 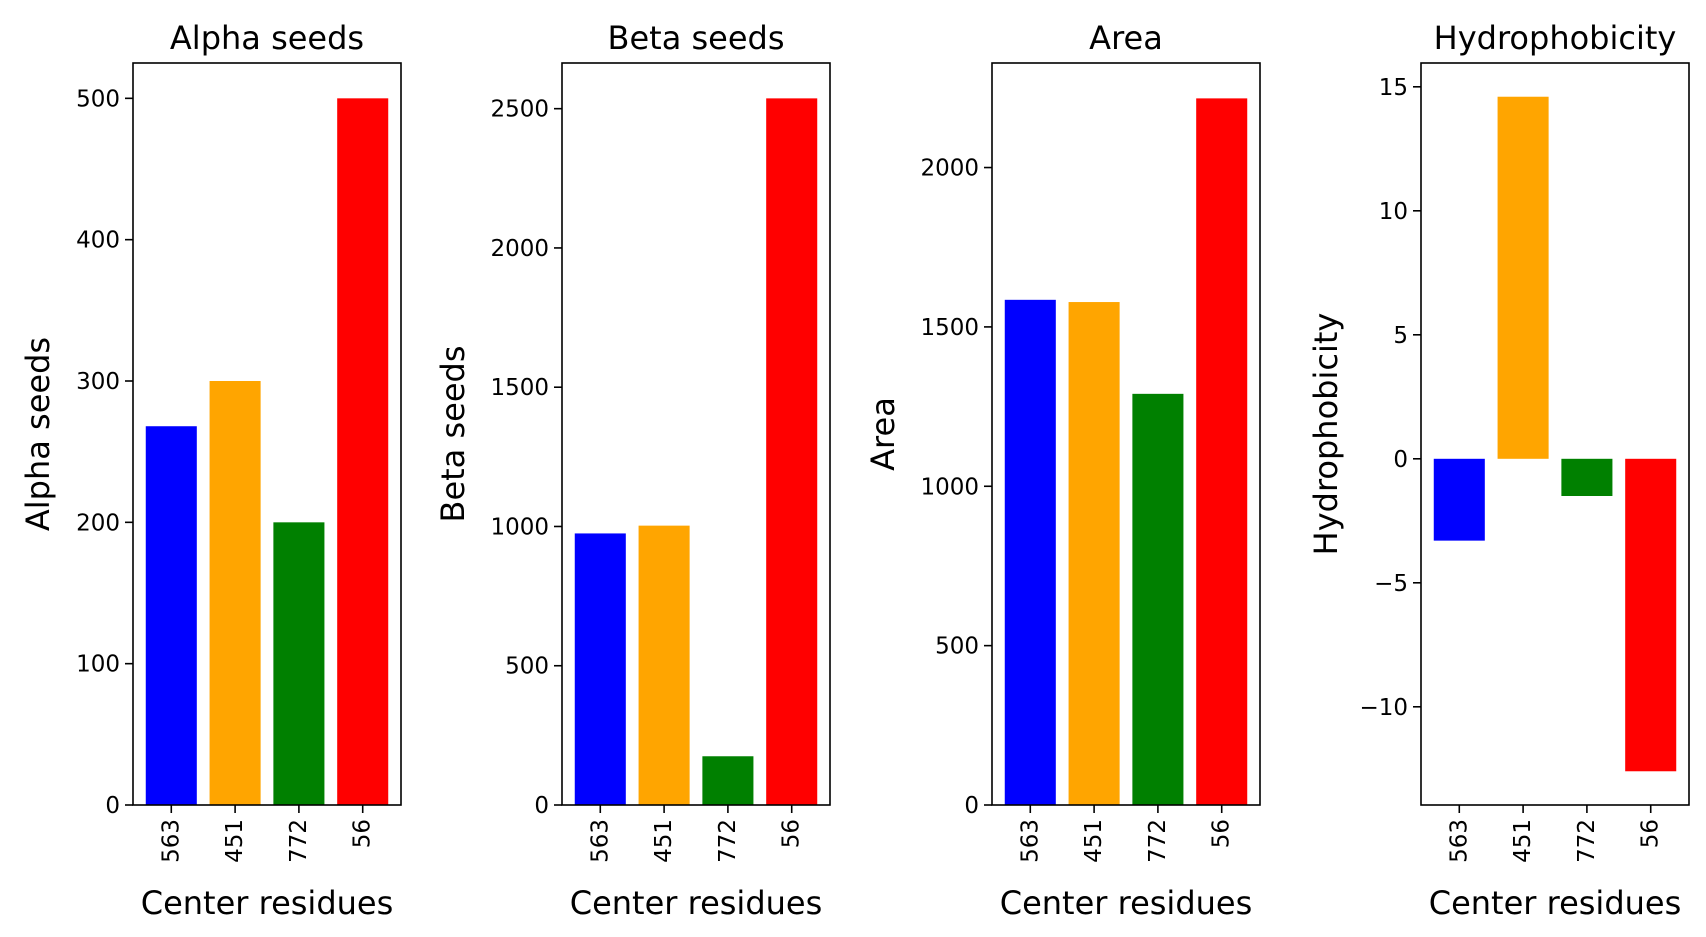 What do you see at coordinates (1400, 336) in the screenshot?
I see `y-tick-label: 5` at bounding box center [1400, 336].